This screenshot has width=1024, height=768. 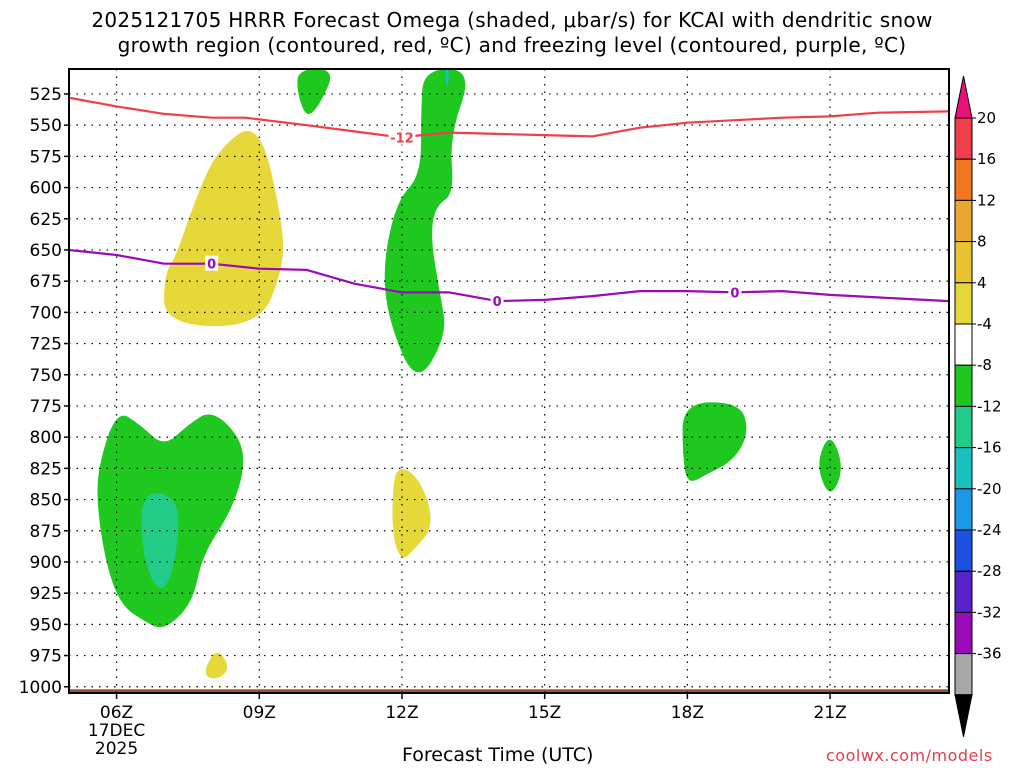 What do you see at coordinates (46, 282) in the screenshot?
I see `y-tick-label: 675` at bounding box center [46, 282].